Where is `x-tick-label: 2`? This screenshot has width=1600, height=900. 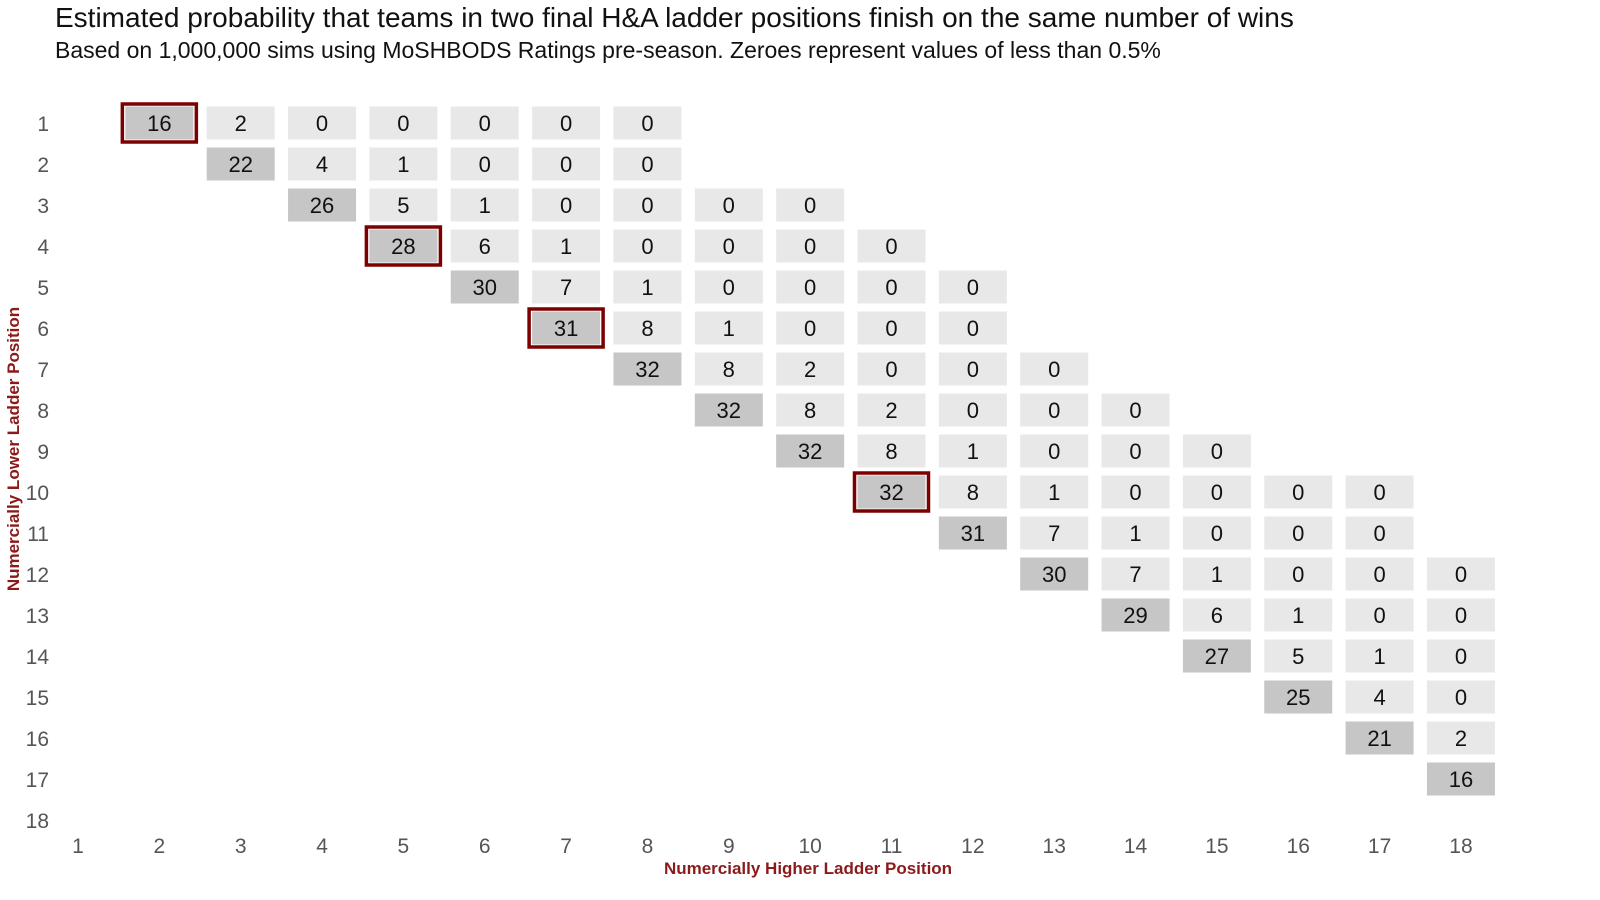
x-tick-label: 2 is located at coordinates (160, 846).